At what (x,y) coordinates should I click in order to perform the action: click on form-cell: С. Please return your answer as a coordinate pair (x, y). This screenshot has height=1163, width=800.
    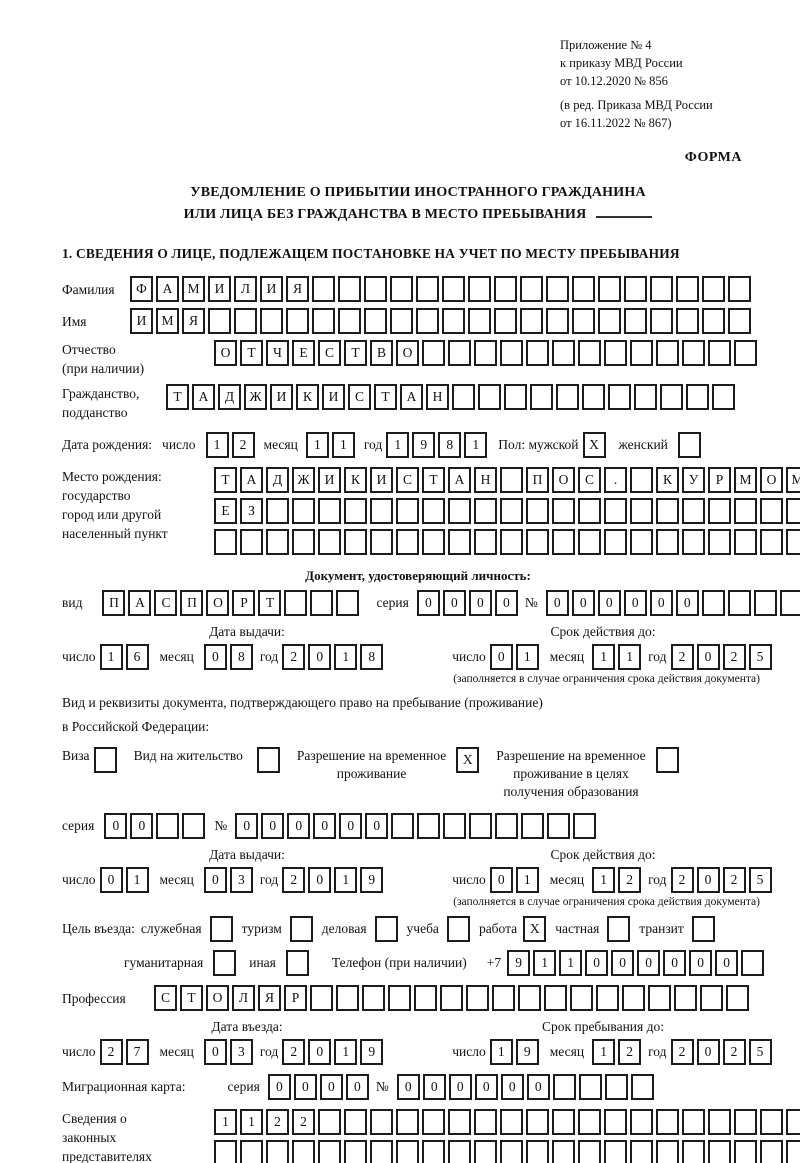
    Looking at the image, I should click on (165, 998).